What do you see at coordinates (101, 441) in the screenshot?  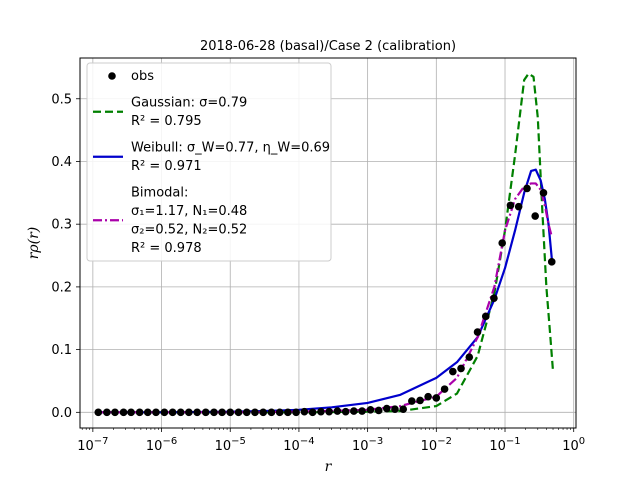 I see `x-tick-exponent: −7` at bounding box center [101, 441].